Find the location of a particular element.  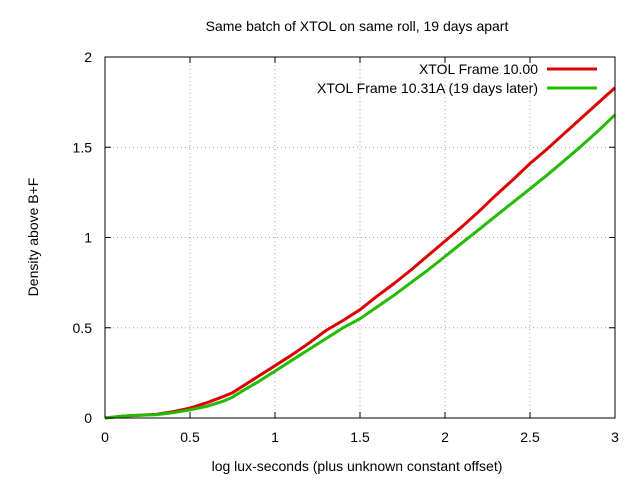

x-tick-label: 2.5 is located at coordinates (530, 437).